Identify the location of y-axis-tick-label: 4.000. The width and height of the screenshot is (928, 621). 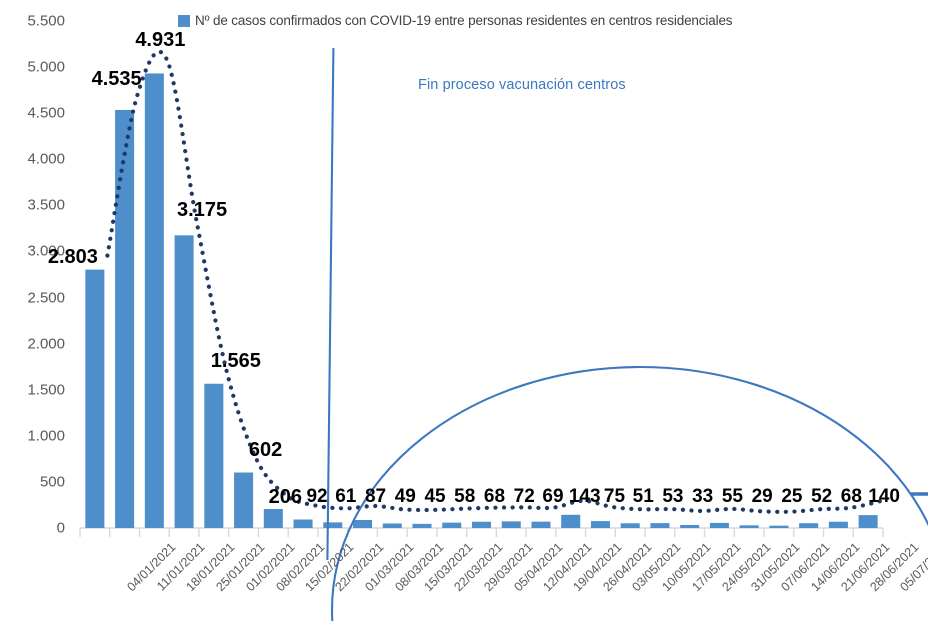
(46, 159).